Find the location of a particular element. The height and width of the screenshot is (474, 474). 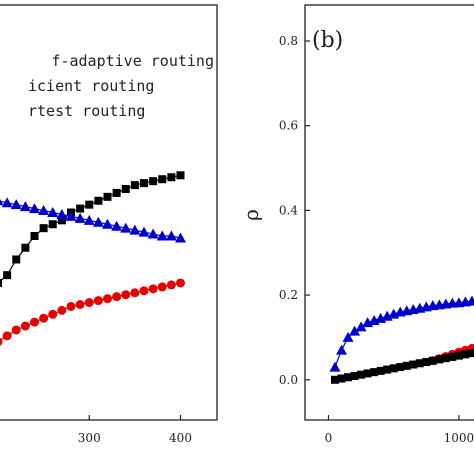

series-triangle is located at coordinates (93, 220).